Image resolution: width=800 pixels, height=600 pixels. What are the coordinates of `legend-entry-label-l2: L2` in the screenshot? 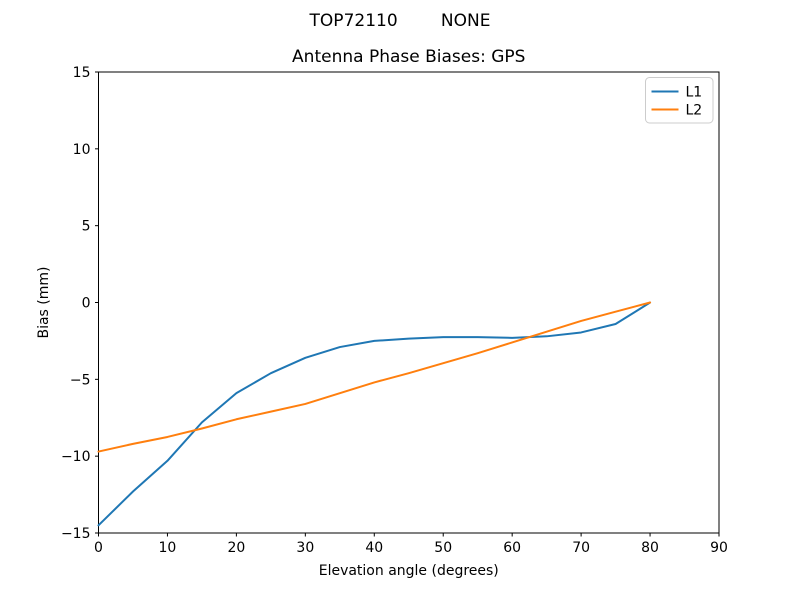 It's located at (694, 111).